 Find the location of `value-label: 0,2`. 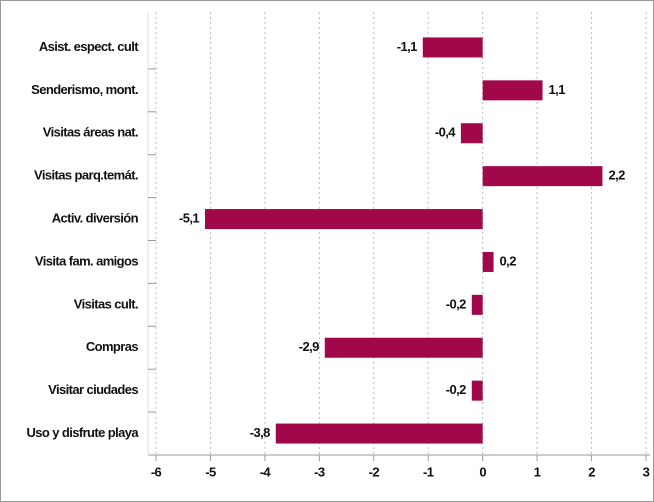

value-label: 0,2 is located at coordinates (508, 260).